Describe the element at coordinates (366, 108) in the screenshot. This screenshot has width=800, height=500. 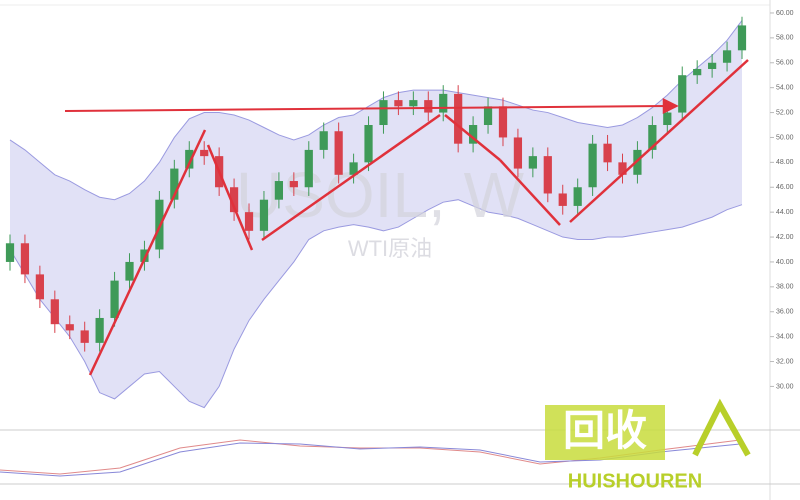
I see `resistance-line` at that location.